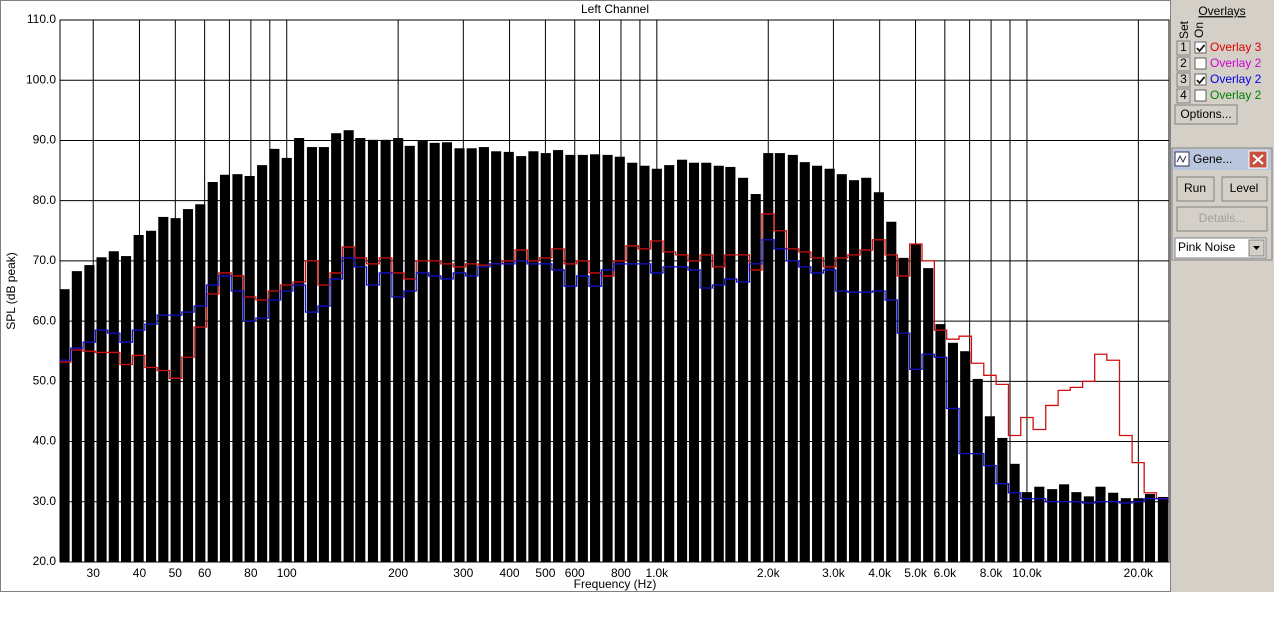 Image resolution: width=1274 pixels, height=642 pixels. What do you see at coordinates (45, 501) in the screenshot?
I see `y-tick-label: 30.0` at bounding box center [45, 501].